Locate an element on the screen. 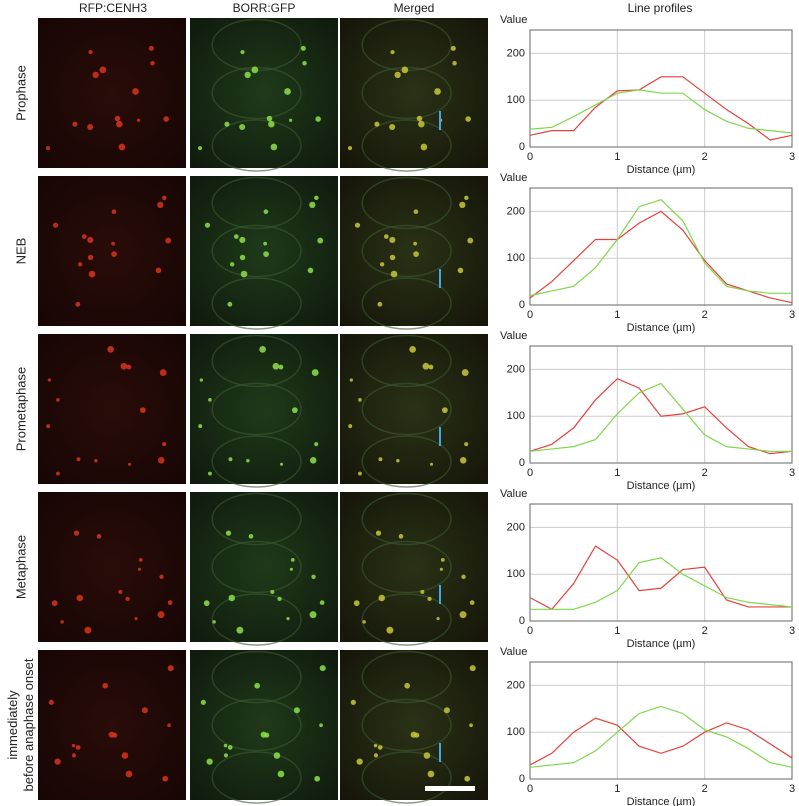  x-axis-label: Distance (µm) is located at coordinates (661, 801).